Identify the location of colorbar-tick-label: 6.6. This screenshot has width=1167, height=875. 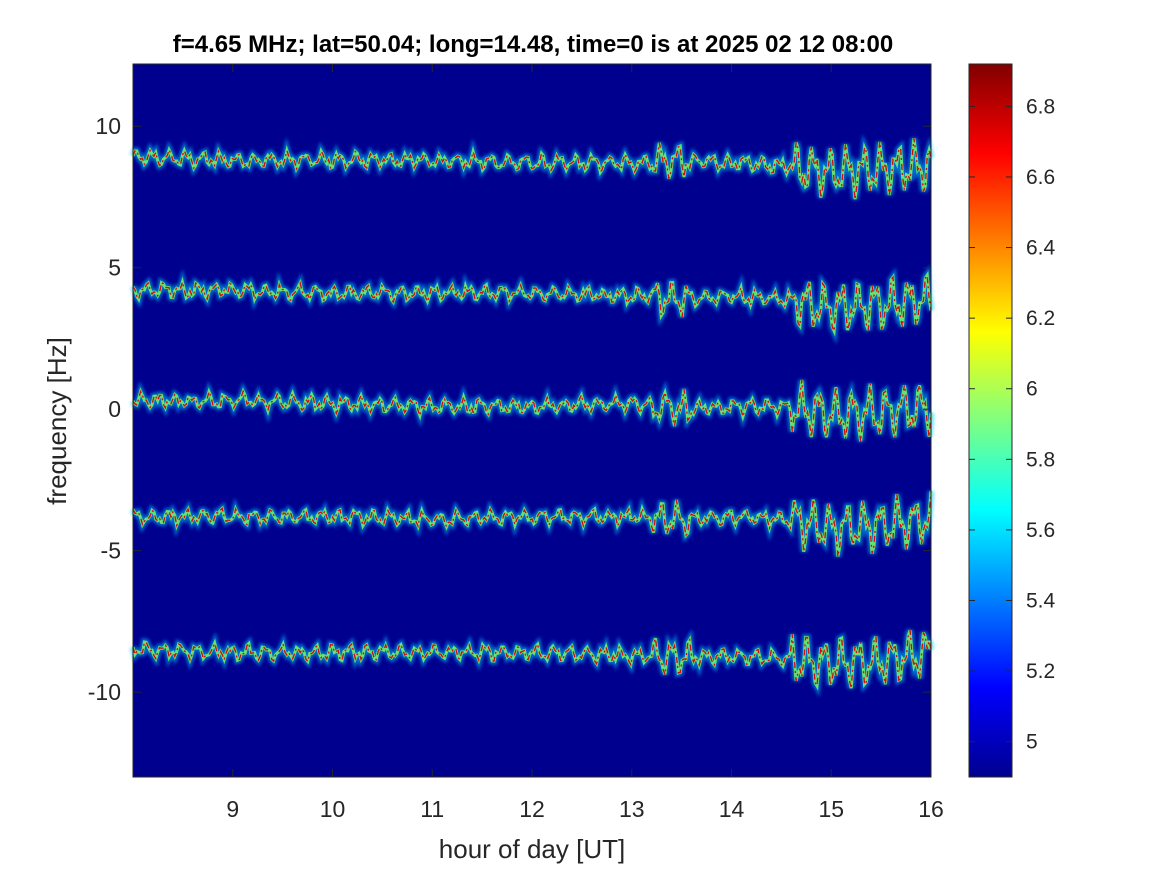
(1040, 177).